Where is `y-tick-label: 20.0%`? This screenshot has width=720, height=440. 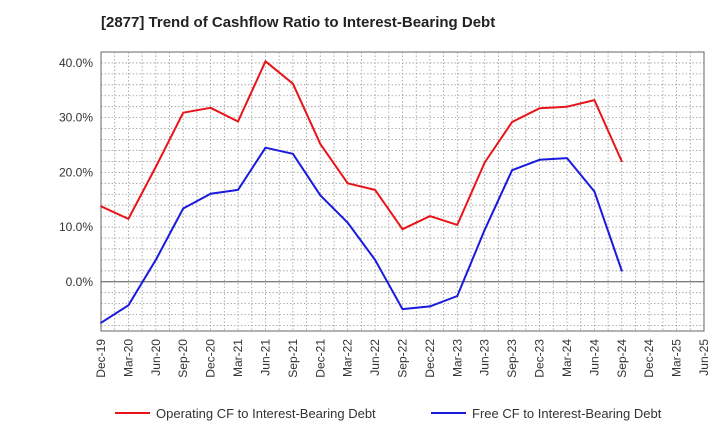
y-tick-label: 20.0% is located at coordinates (76, 172).